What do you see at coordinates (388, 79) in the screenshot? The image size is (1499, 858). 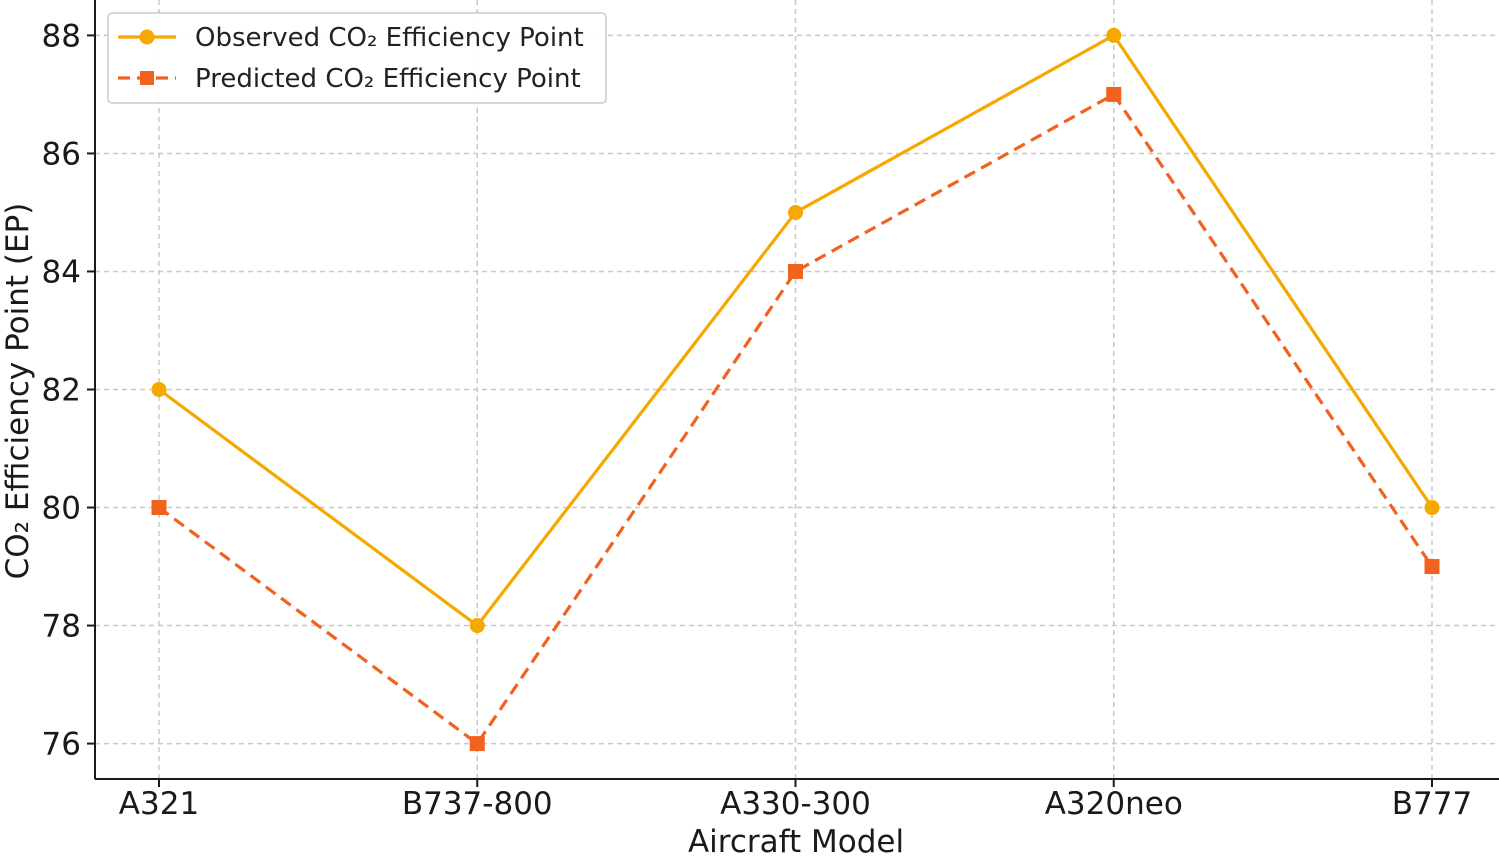 I see `legend-label: Predicted CO₂ Efficiency Point` at bounding box center [388, 79].